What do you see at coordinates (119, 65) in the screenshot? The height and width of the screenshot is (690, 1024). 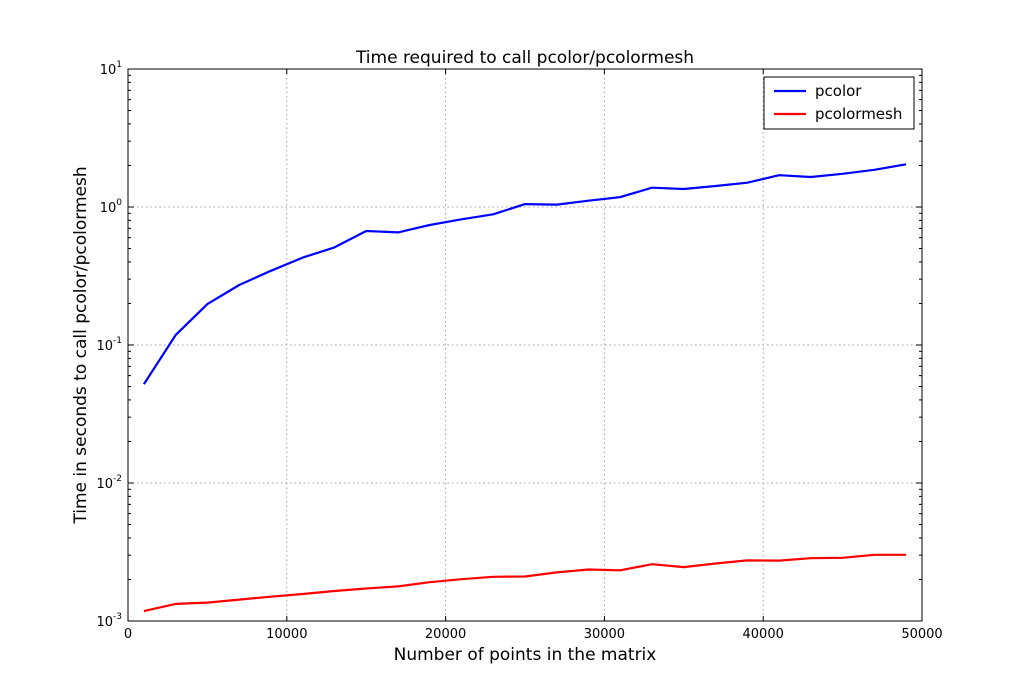 I see `y-tick-exponent: 1` at bounding box center [119, 65].